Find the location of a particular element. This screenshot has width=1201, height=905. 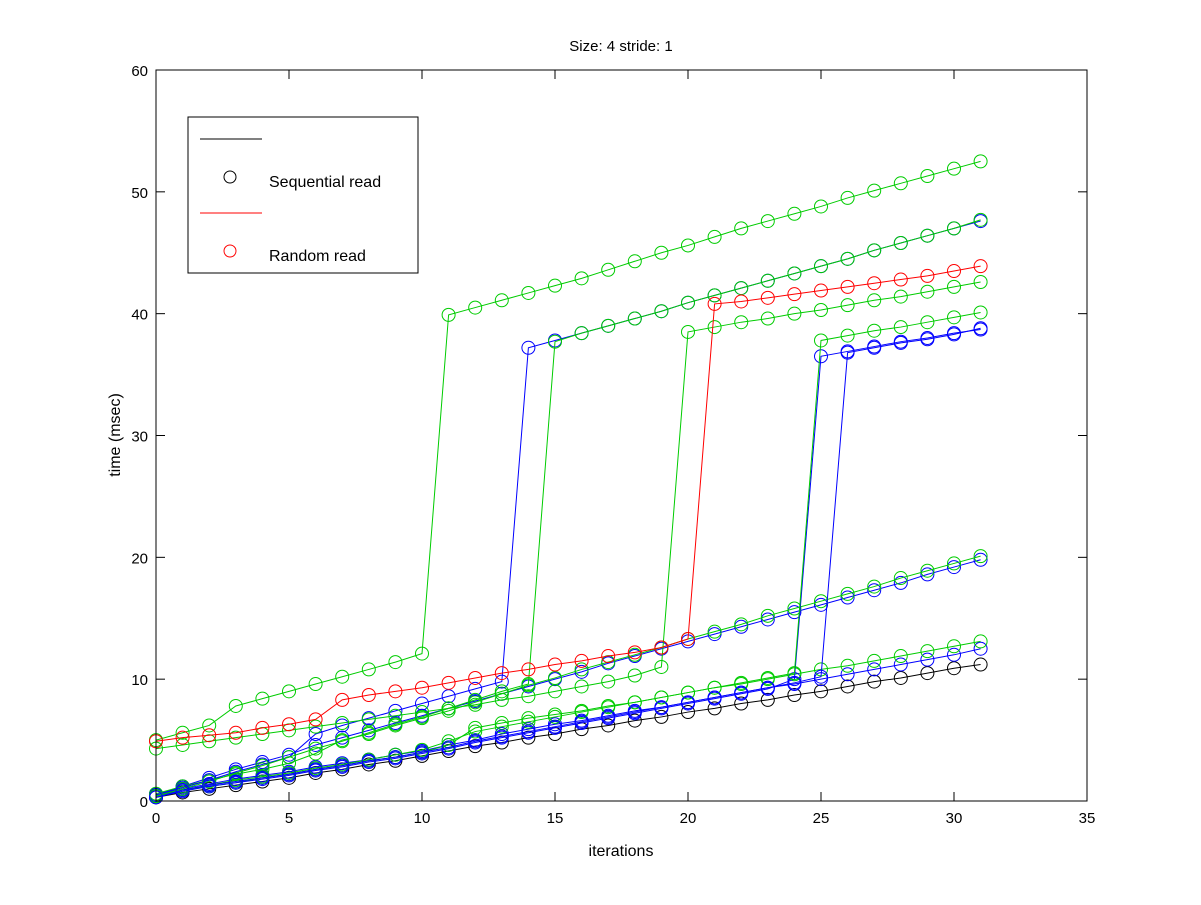

y-tick-label: 50 is located at coordinates (139, 193).